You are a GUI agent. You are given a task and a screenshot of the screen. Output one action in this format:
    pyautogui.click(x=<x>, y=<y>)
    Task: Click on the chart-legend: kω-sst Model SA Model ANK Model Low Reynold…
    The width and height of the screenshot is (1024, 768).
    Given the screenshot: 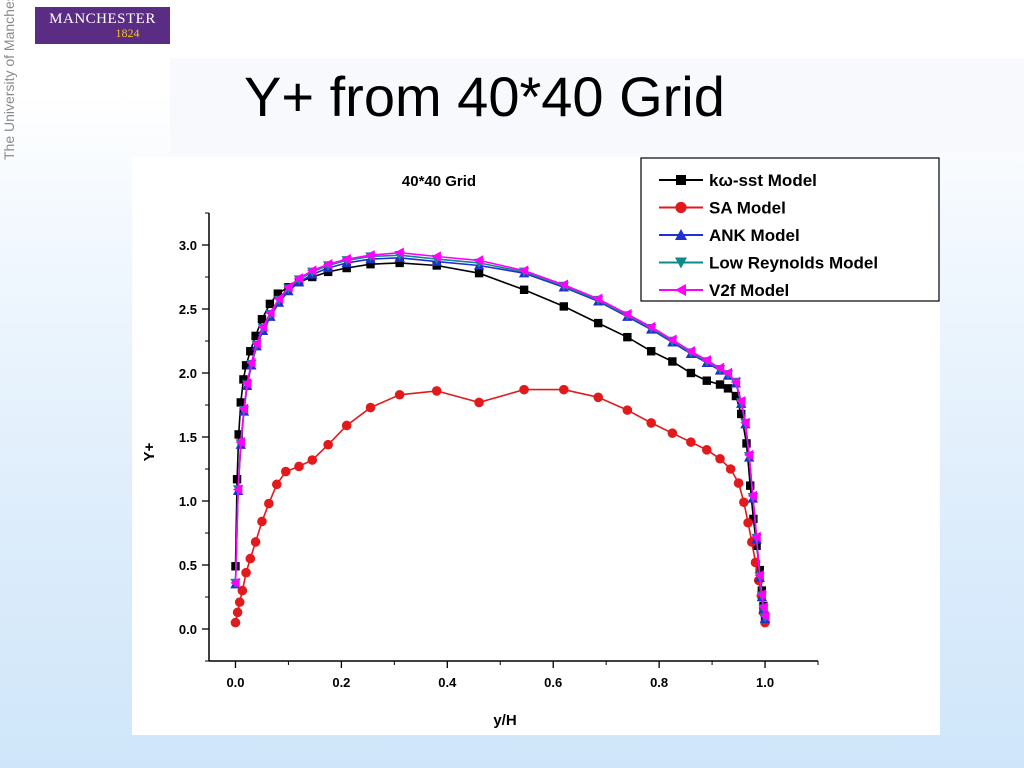 What is the action you would take?
    pyautogui.click(x=790, y=229)
    